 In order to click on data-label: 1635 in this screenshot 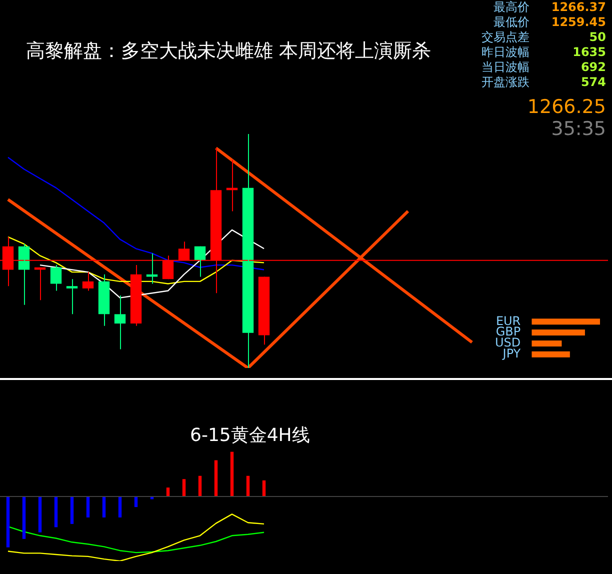, I will do `click(589, 52)`.